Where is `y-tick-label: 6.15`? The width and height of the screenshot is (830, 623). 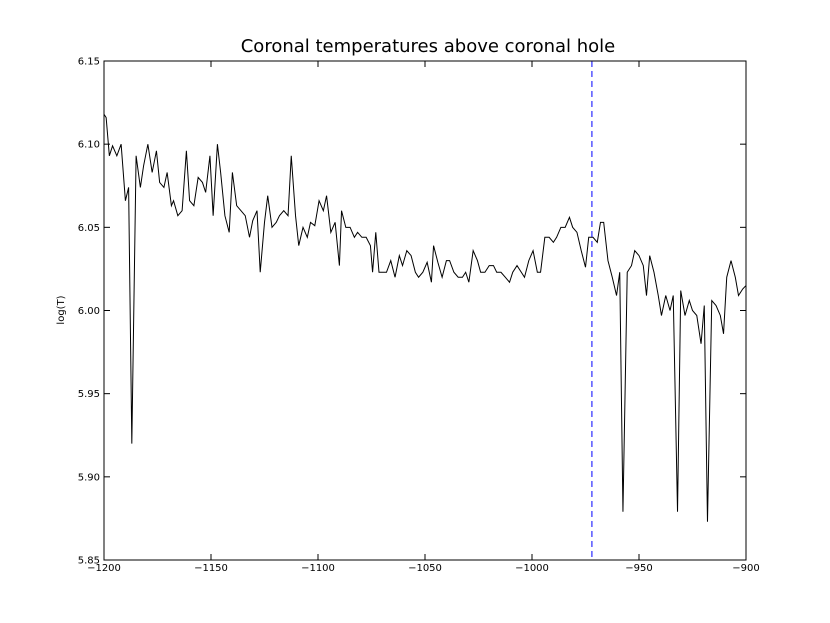
y-tick-label: 6.15 is located at coordinates (89, 62).